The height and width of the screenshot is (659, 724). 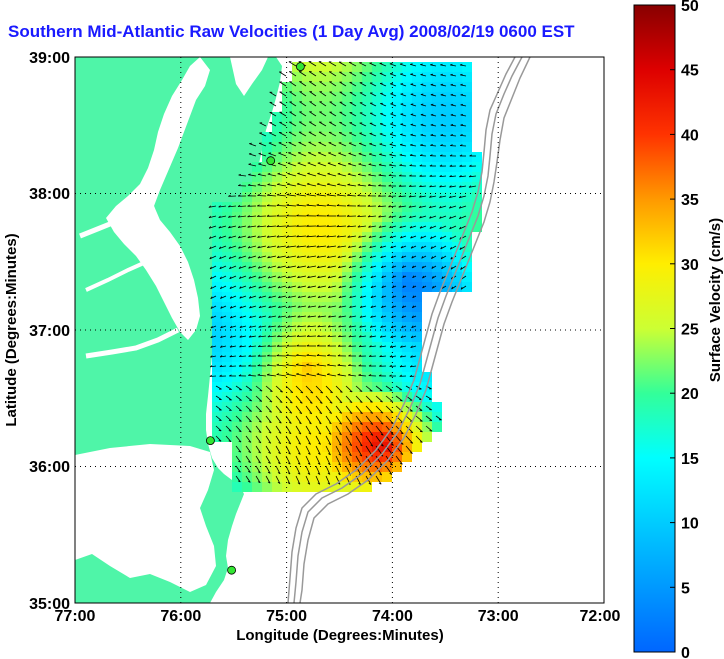 What do you see at coordinates (690, 200) in the screenshot?
I see `colorbar-tick-label: 35` at bounding box center [690, 200].